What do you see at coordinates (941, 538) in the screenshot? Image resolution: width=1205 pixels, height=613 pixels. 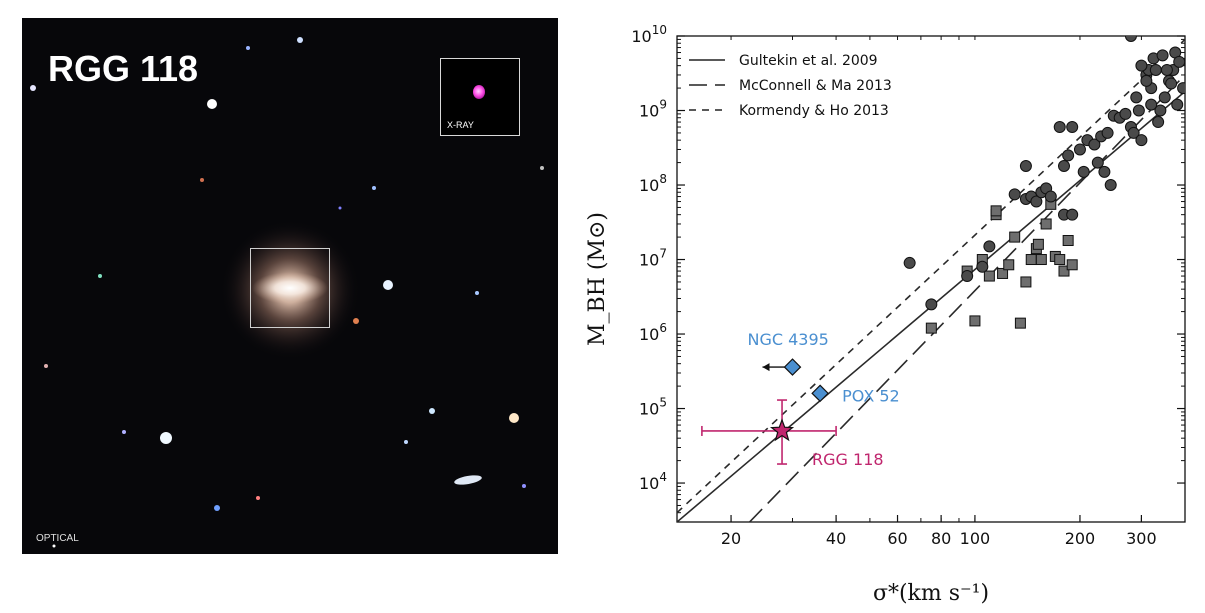 I see `x-tick-label: 80` at bounding box center [941, 538].